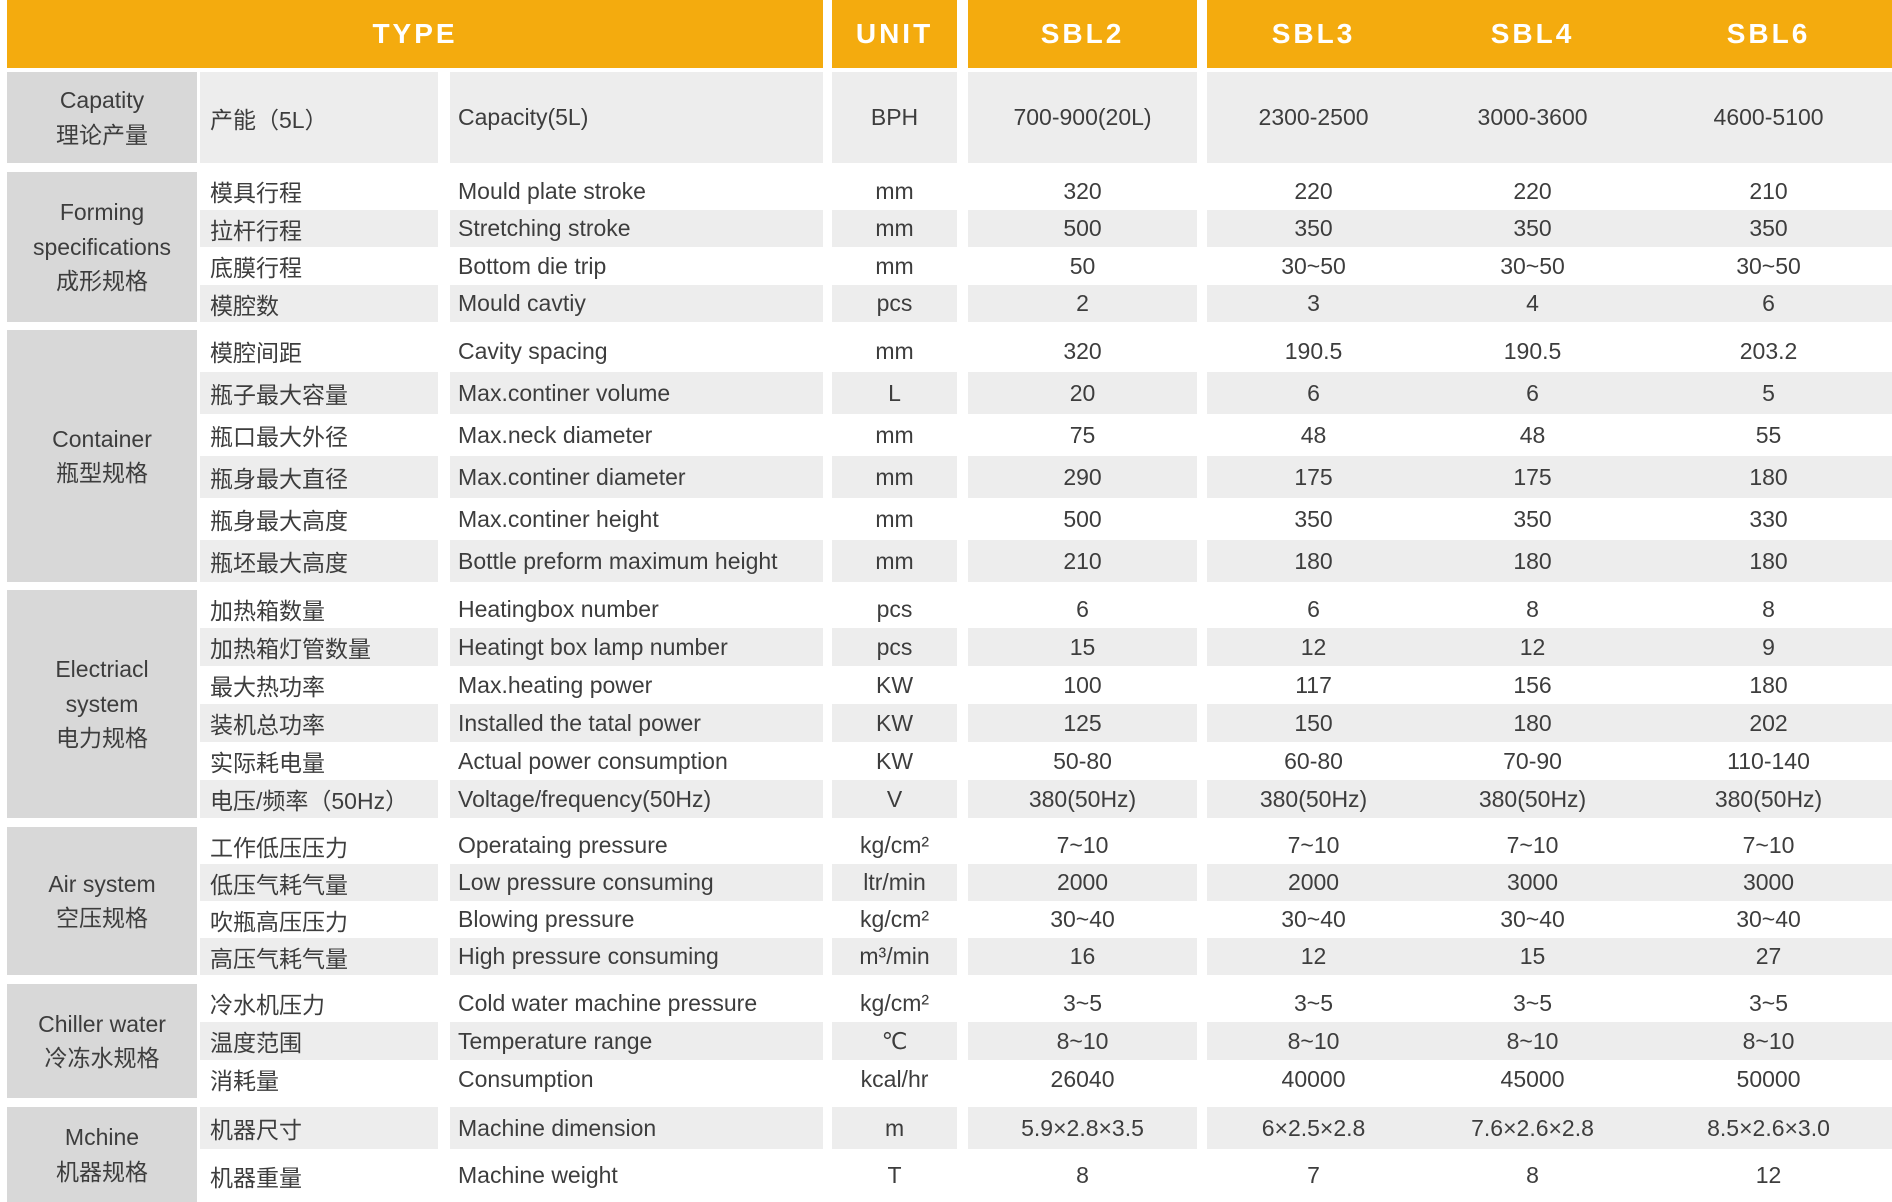  Describe the element at coordinates (1768, 435) in the screenshot. I see `value-cell-sbl6: 55` at that location.